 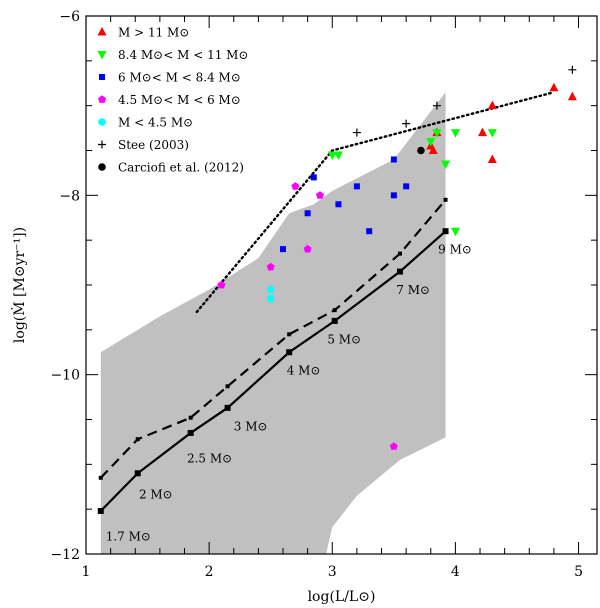 I want to click on legend-label: 8.4 M⊙< M < 11 M⊙, so click(x=183, y=55).